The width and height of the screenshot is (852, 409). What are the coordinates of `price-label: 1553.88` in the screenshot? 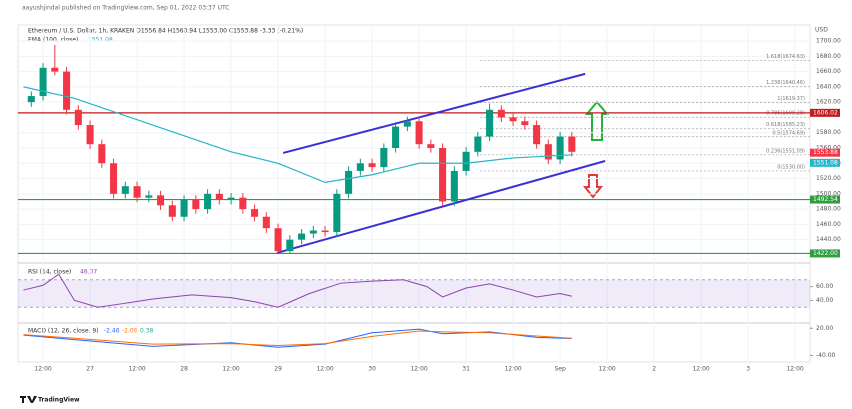 It's located at (825, 152).